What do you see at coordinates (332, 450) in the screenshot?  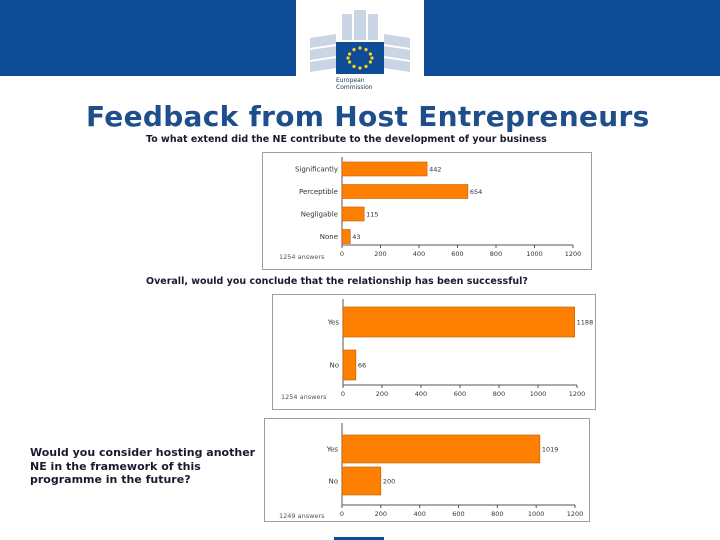 I see `chart3-category-label: Yes` at bounding box center [332, 450].